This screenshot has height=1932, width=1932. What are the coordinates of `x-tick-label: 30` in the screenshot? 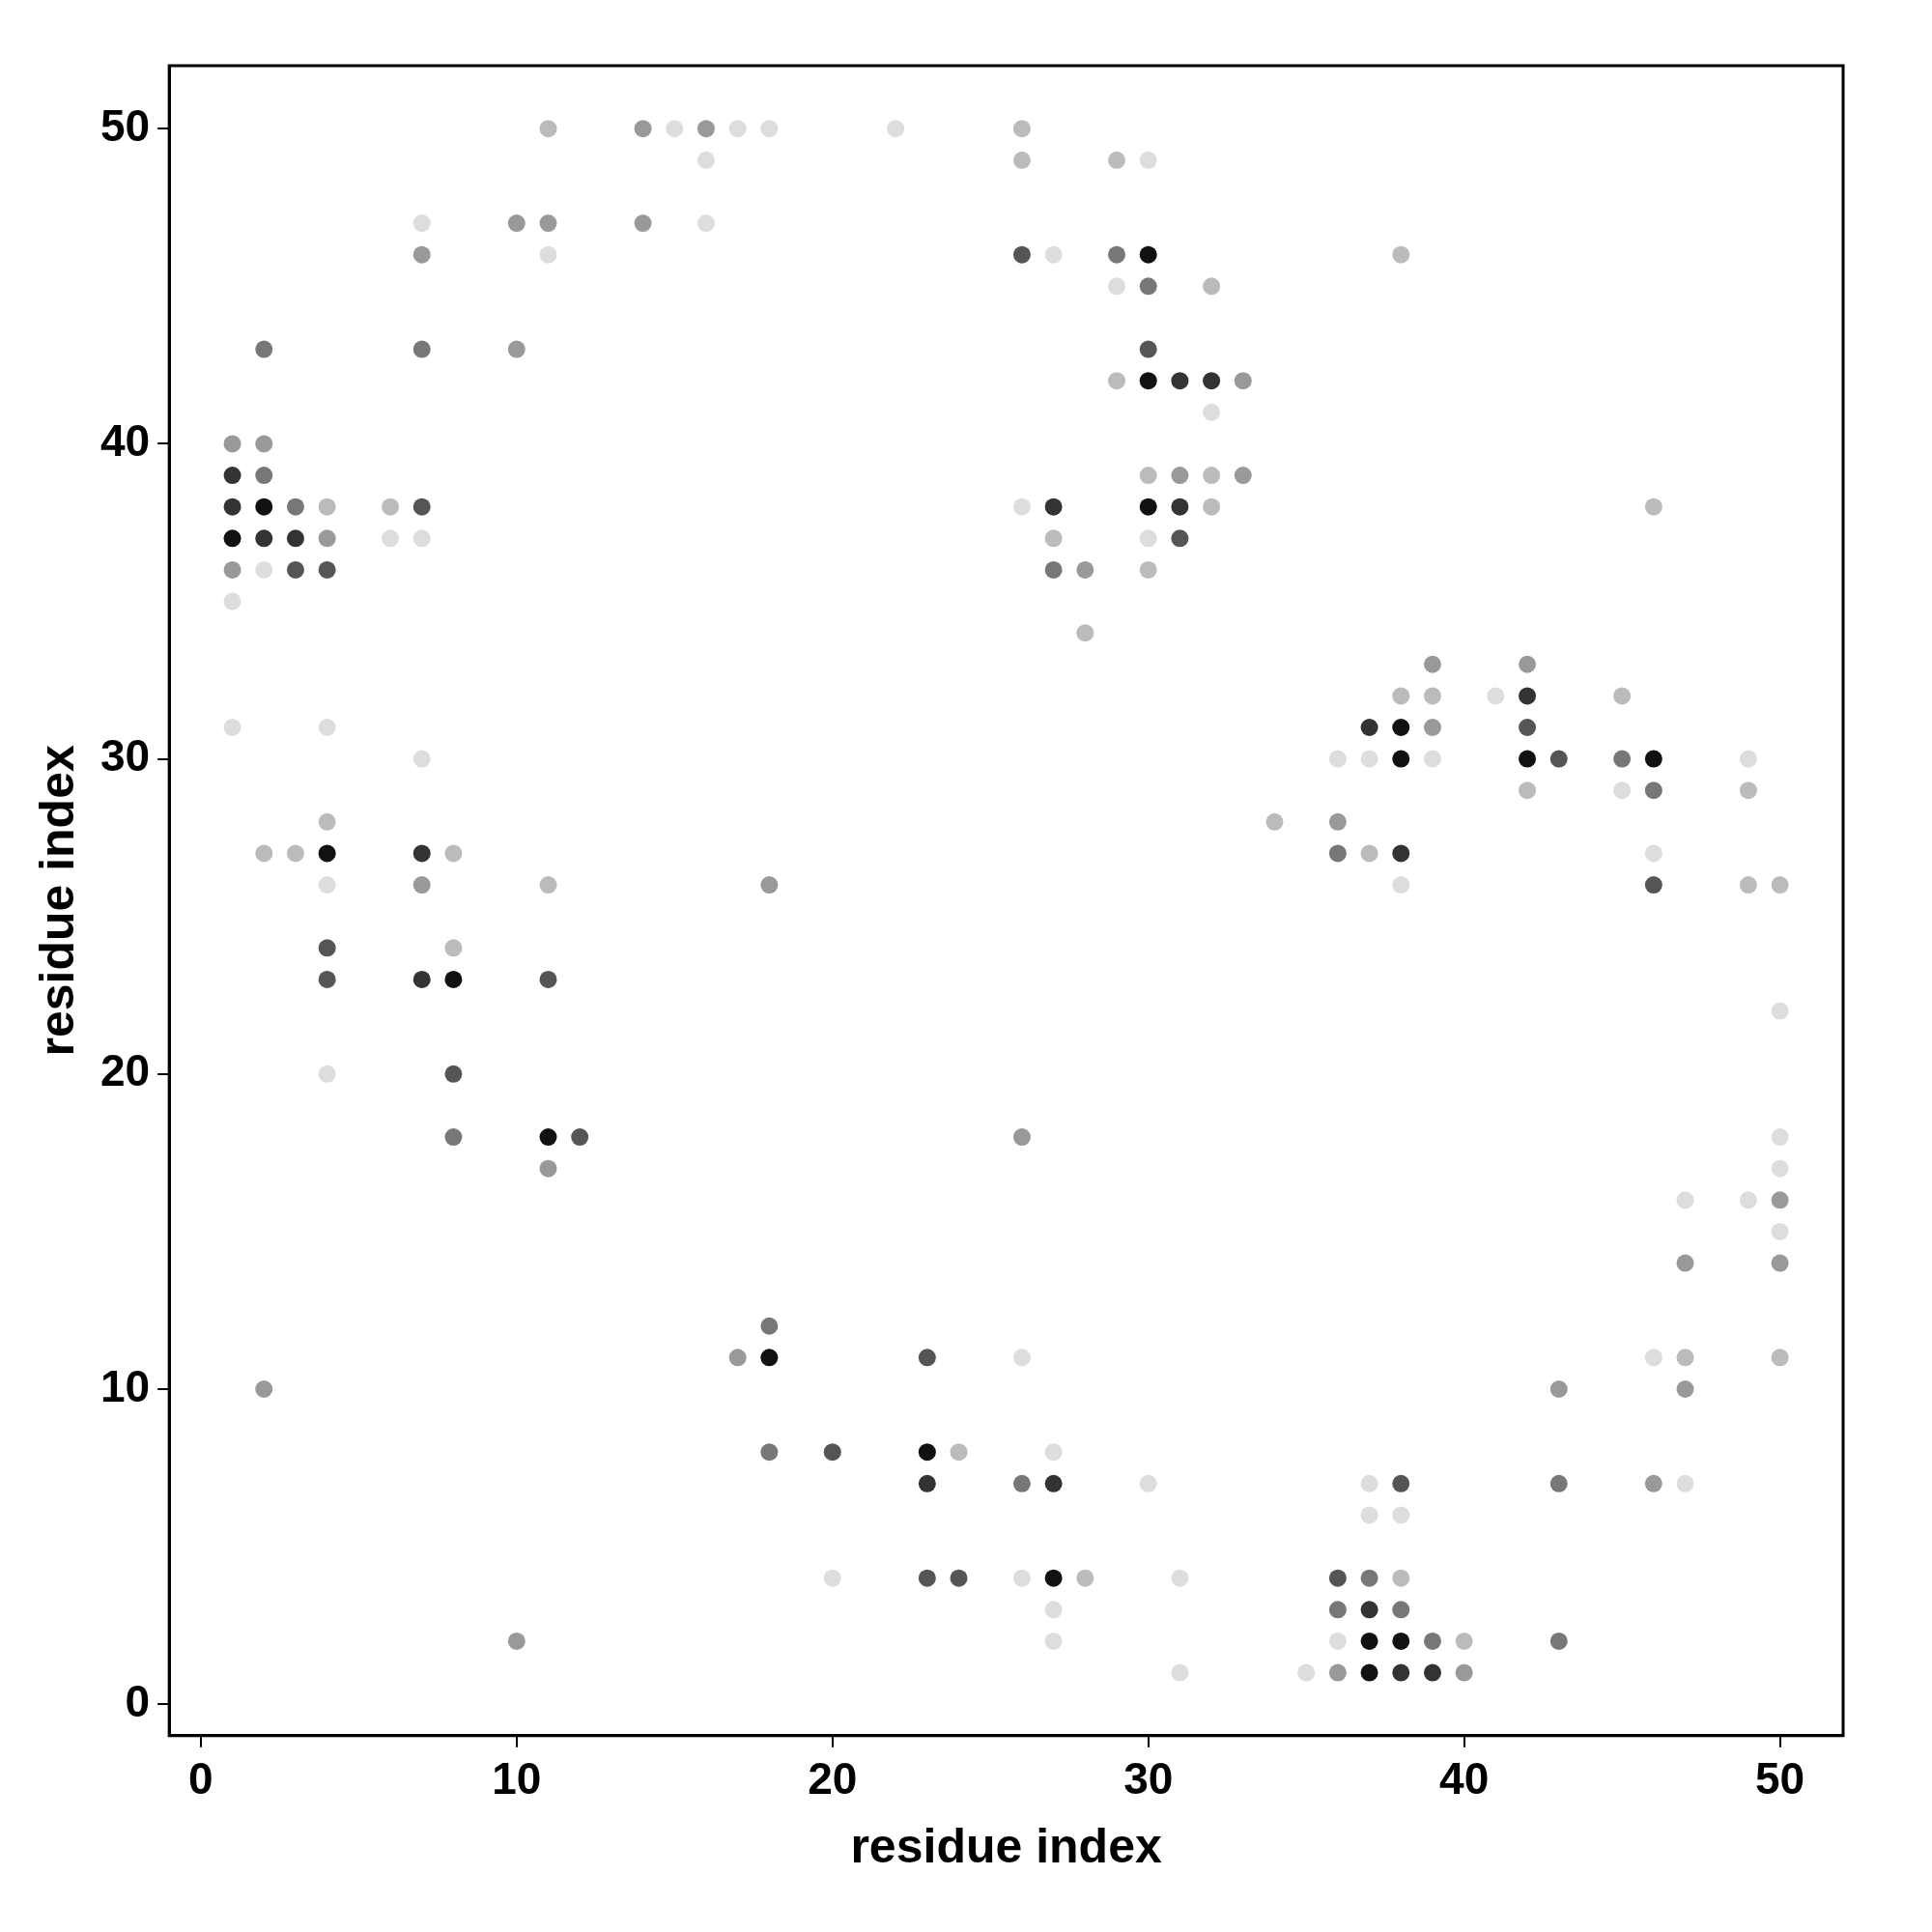 It's located at (1148, 1778).